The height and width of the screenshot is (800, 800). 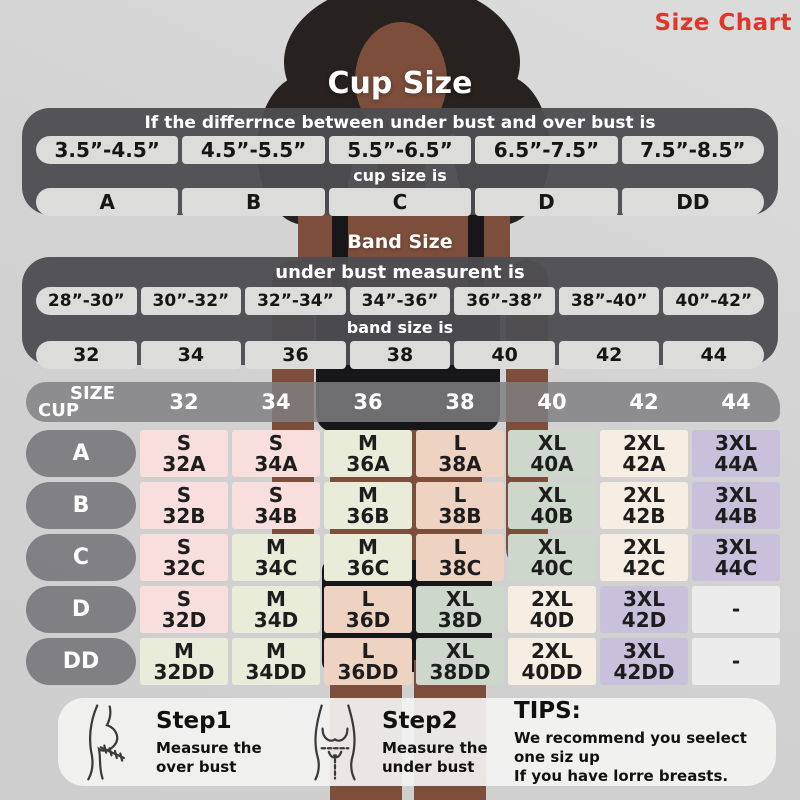 What do you see at coordinates (86, 355) in the screenshot?
I see `band-number-cell: 32` at bounding box center [86, 355].